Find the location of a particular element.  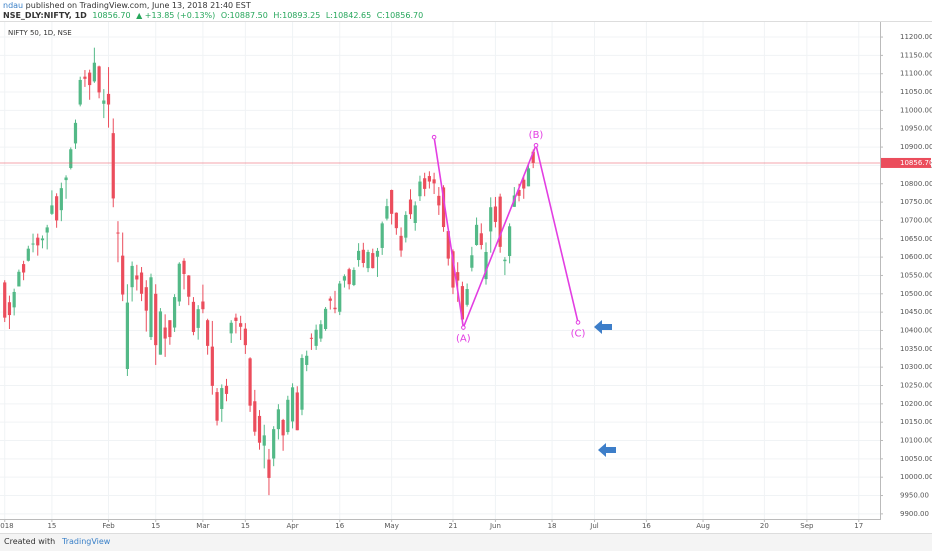

x-tick-label: Apr is located at coordinates (292, 526).